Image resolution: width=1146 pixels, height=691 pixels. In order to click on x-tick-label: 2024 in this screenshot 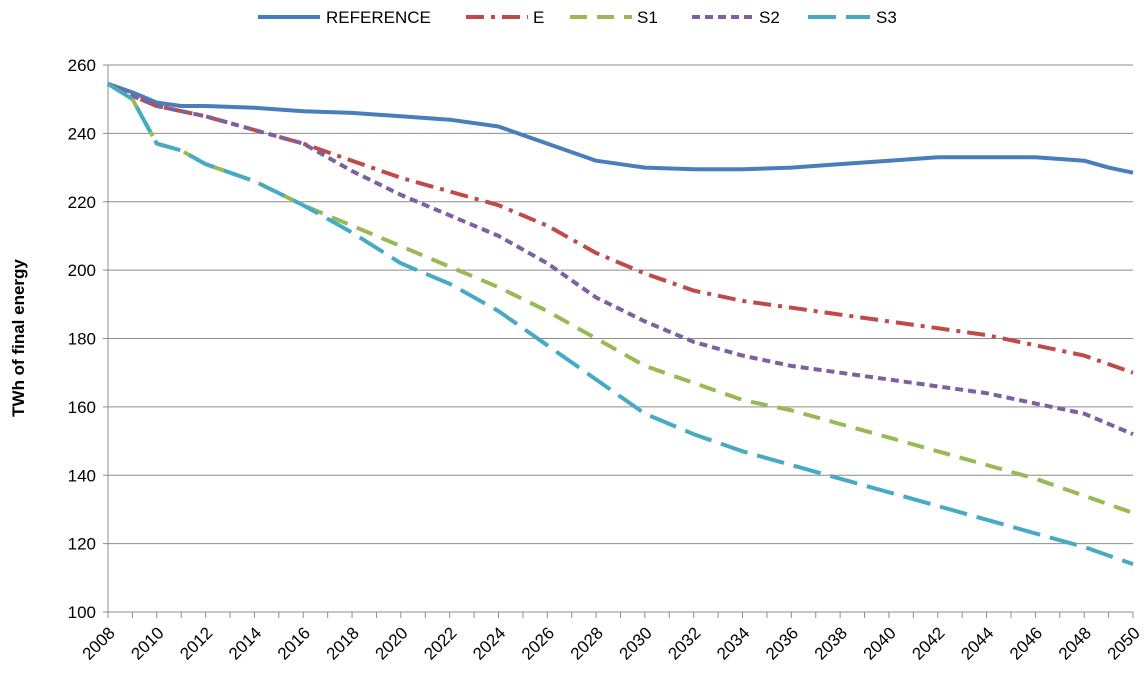, I will do `click(489, 643)`.